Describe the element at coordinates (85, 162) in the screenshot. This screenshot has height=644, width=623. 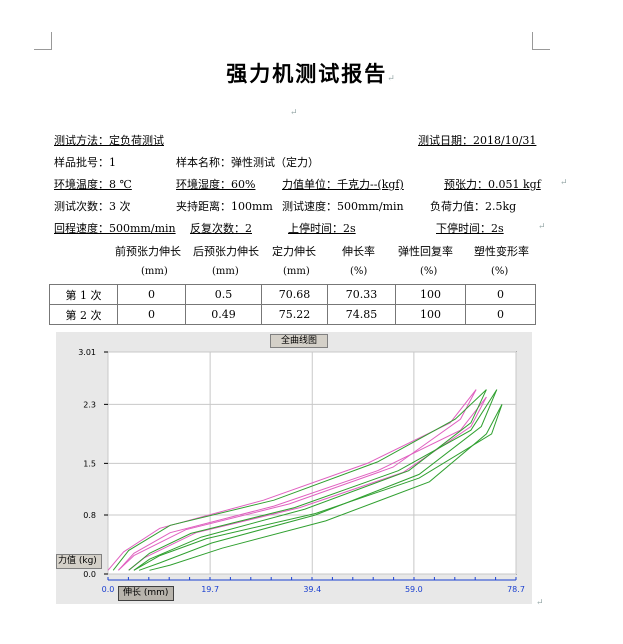
I see `batch-number: 样品批号：1` at that location.